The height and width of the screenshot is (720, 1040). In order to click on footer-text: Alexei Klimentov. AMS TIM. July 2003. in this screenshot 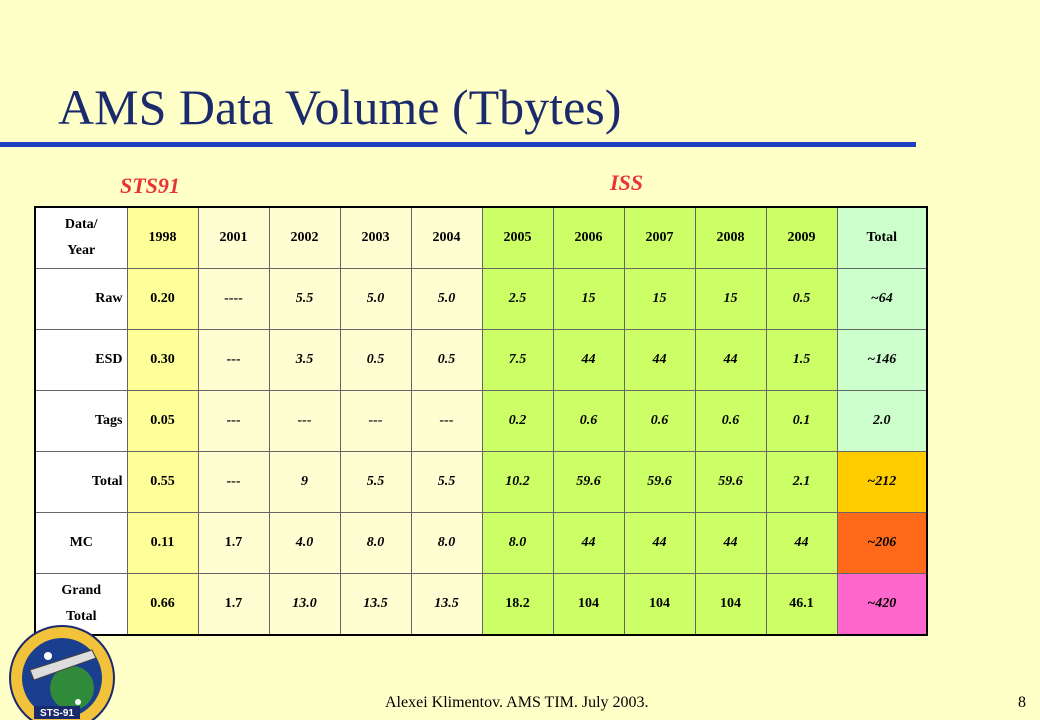, I will do `click(517, 702)`.